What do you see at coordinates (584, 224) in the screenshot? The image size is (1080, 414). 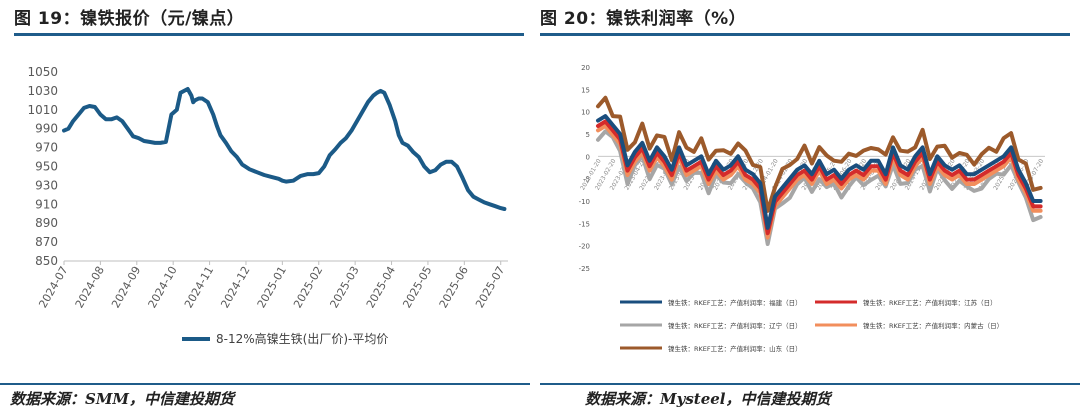 I see `y-tick-label: -15` at bounding box center [584, 224].